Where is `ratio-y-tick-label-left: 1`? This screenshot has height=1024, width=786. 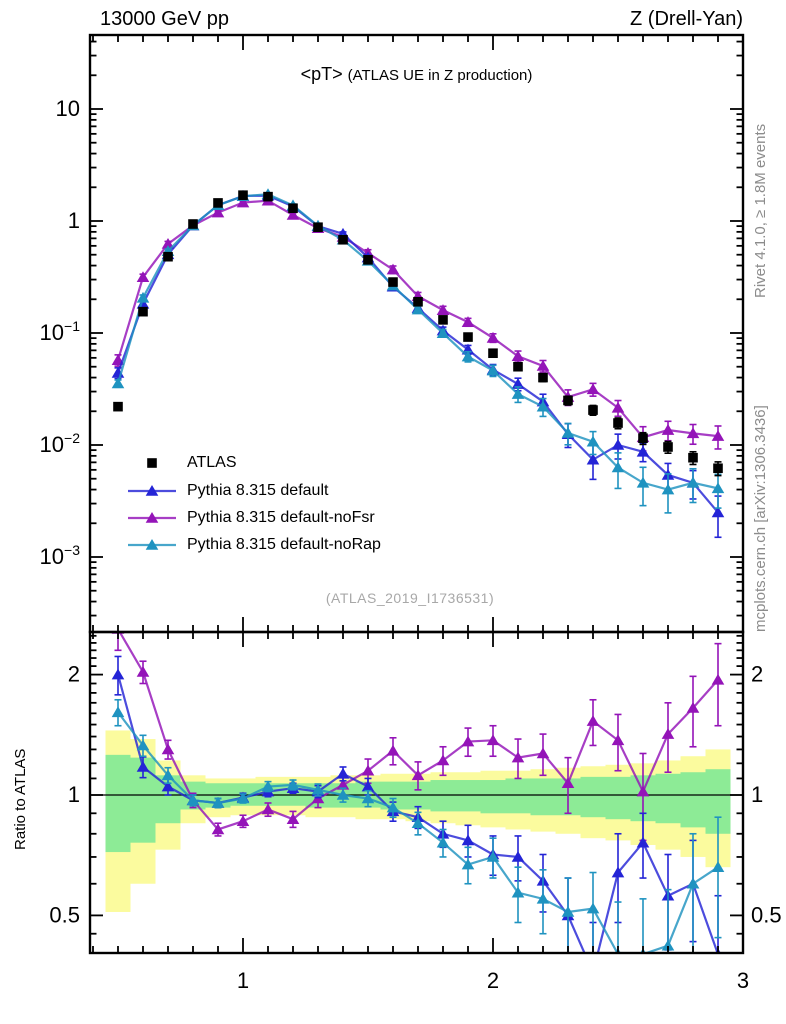
ratio-y-tick-label-left: 1 is located at coordinates (74, 794).